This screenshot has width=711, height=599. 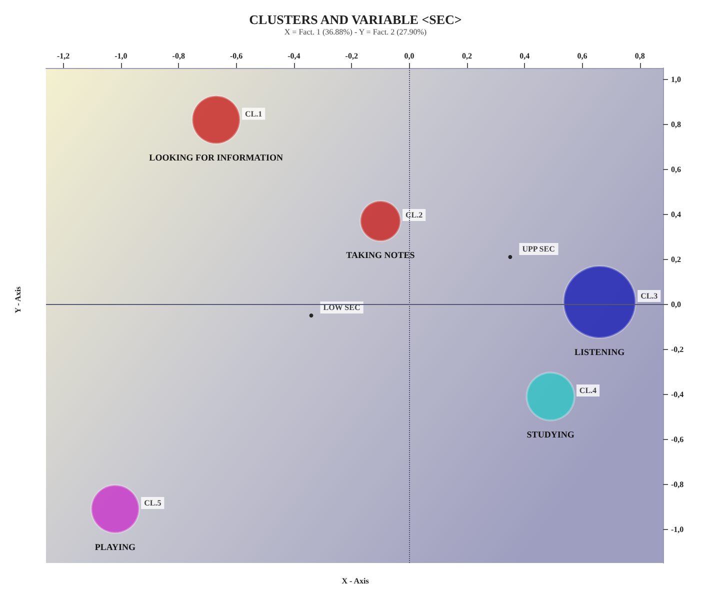 What do you see at coordinates (236, 56) in the screenshot?
I see `x-tick-label: -0,6` at bounding box center [236, 56].